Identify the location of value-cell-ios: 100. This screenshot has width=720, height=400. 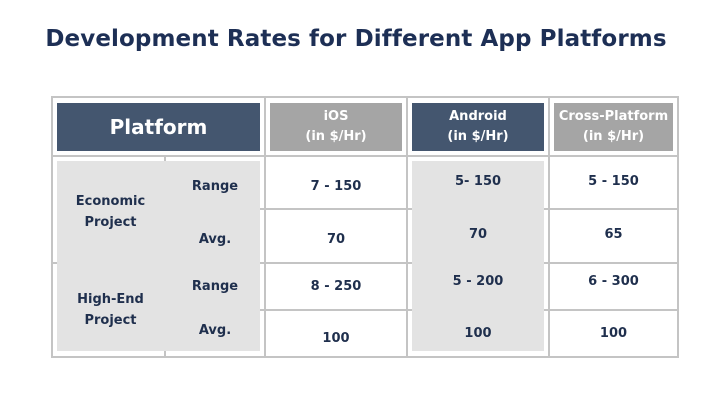
(336, 338).